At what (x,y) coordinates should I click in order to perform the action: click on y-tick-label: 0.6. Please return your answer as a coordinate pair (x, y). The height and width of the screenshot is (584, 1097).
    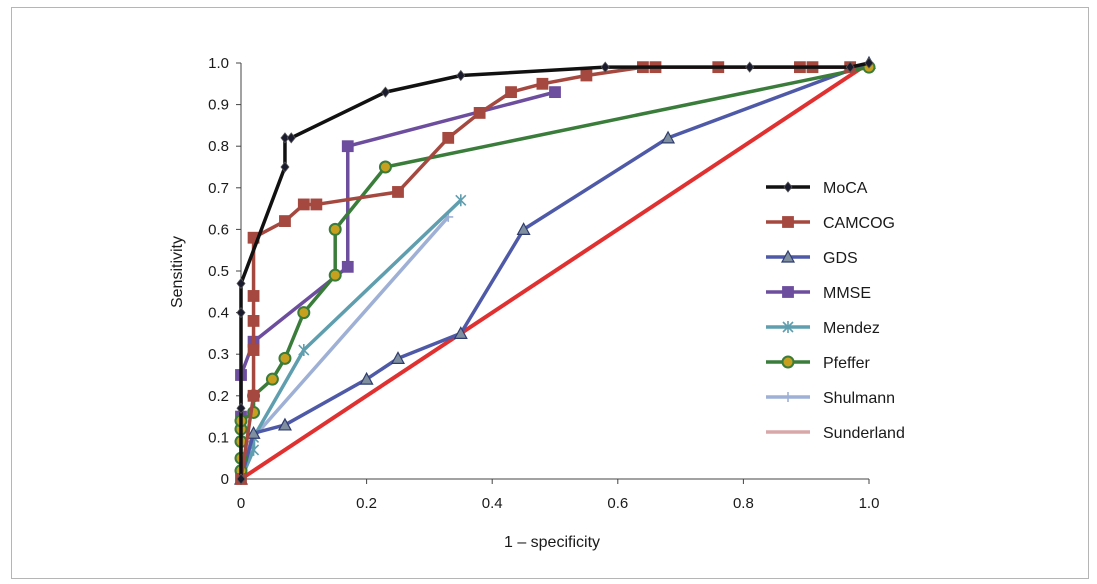
    Looking at the image, I should click on (218, 229).